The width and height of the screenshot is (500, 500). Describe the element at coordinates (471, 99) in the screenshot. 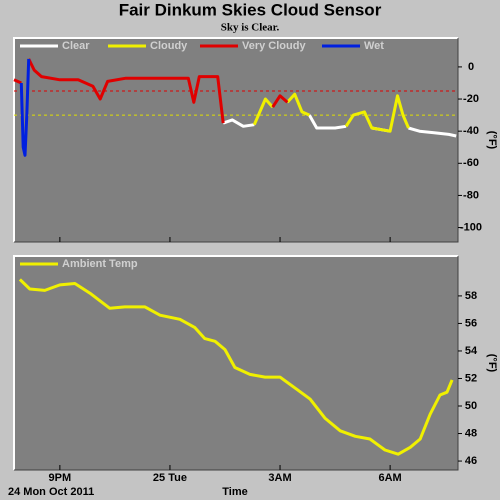

I see `y-tick-label: -20` at that location.